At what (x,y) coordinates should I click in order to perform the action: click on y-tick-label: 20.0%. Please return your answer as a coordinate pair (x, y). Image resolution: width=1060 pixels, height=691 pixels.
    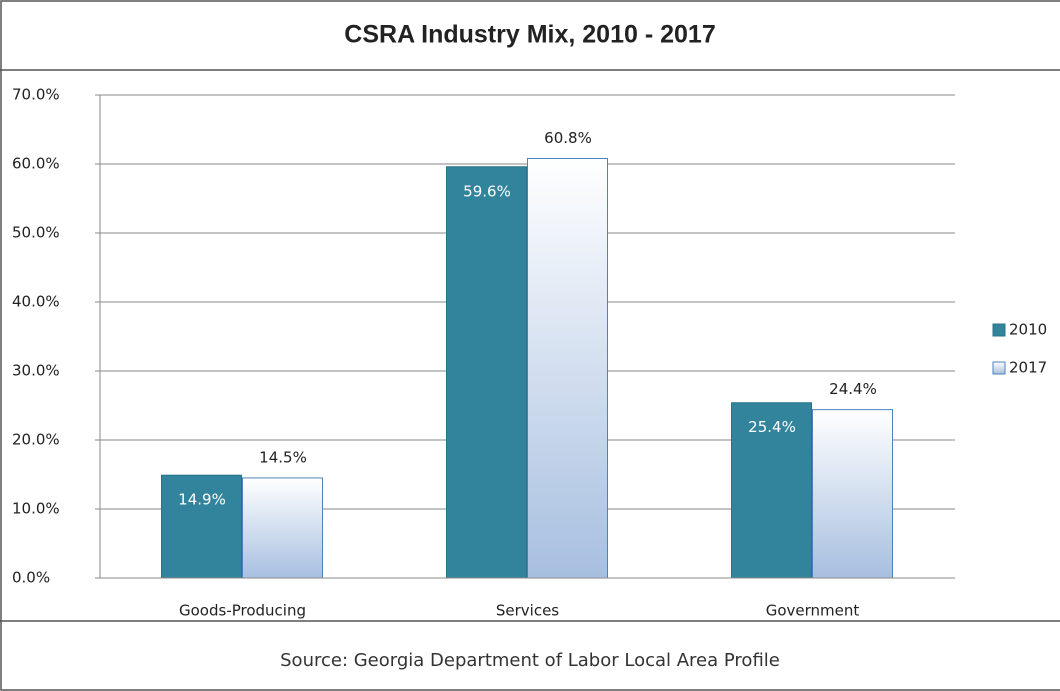
    Looking at the image, I should click on (36, 440).